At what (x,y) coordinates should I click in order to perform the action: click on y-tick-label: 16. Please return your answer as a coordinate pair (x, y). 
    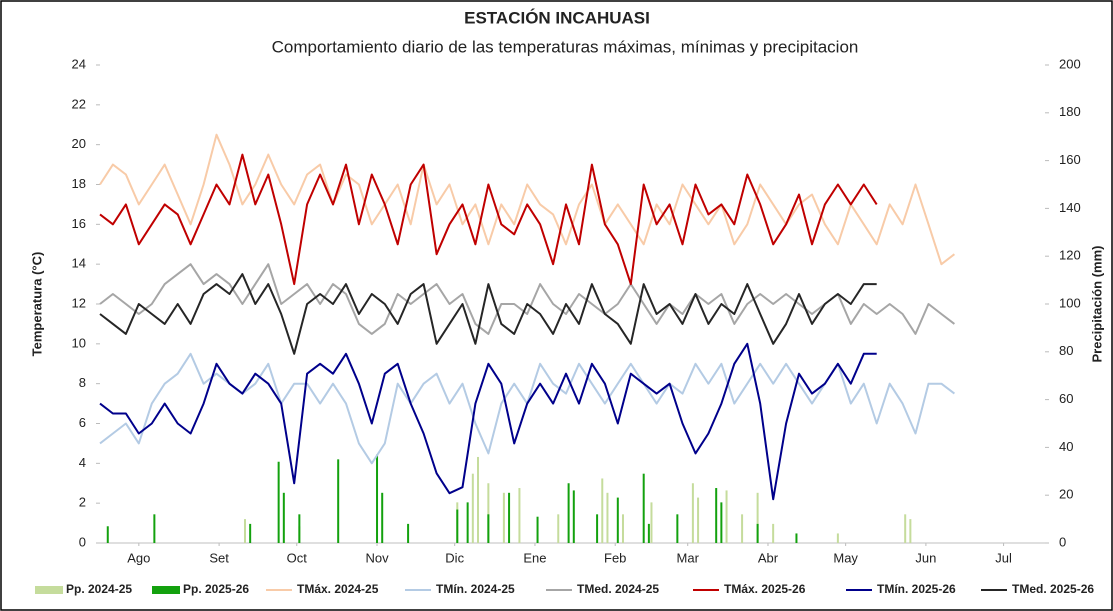
    Looking at the image, I should click on (79, 223).